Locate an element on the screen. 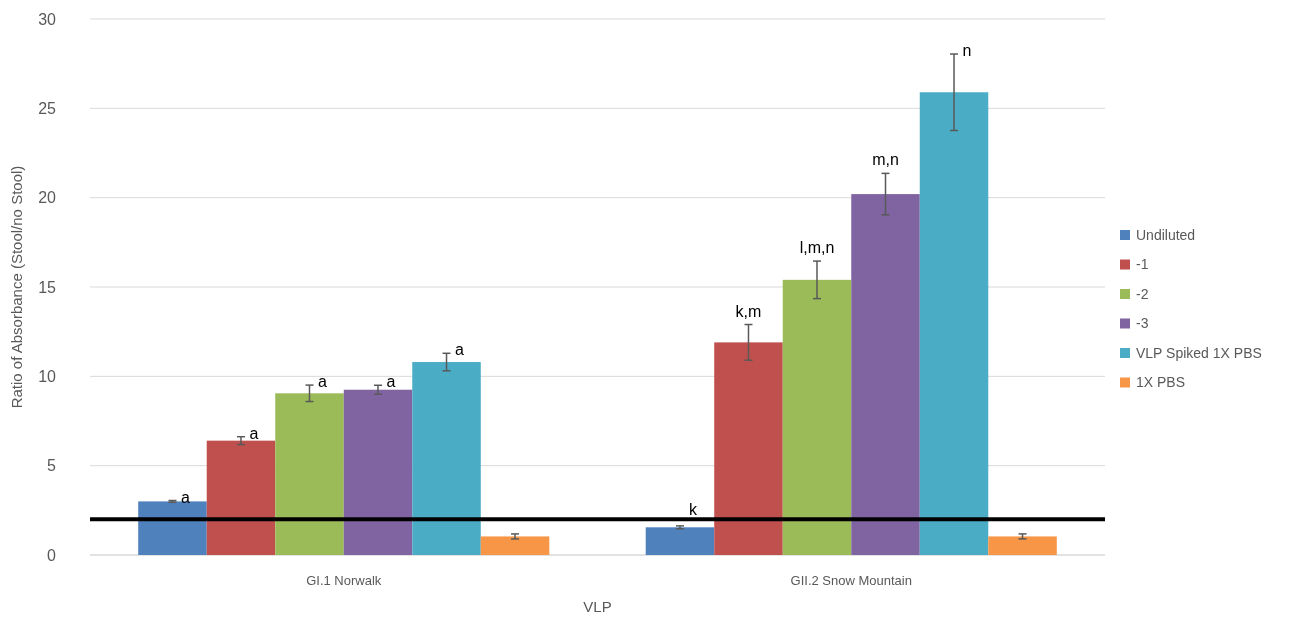 The width and height of the screenshot is (1291, 623). legend-label: -2 is located at coordinates (1142, 293).